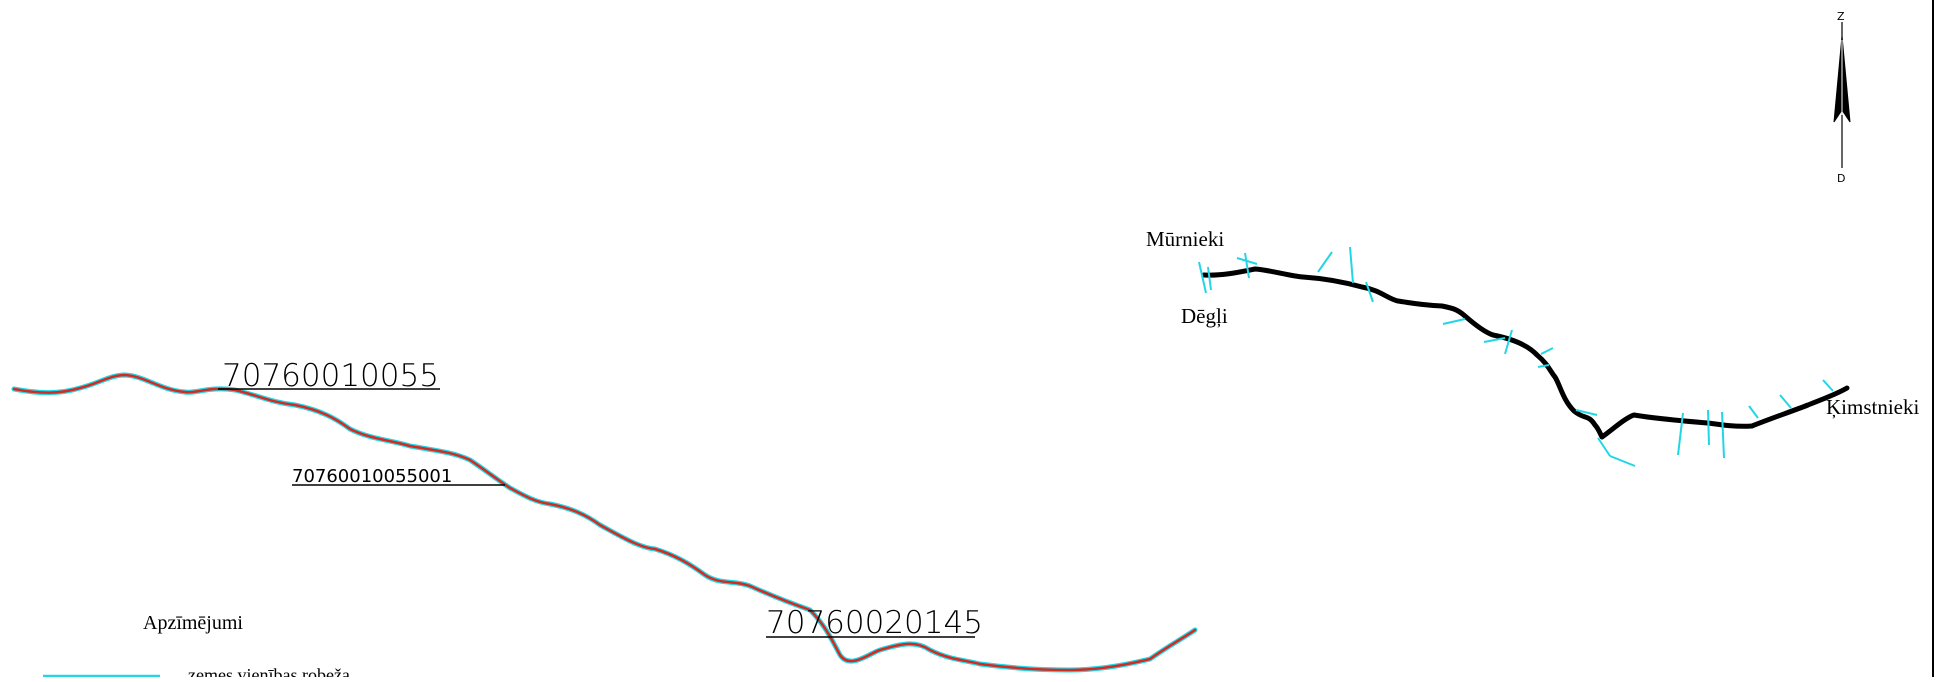  Describe the element at coordinates (1841, 178) in the screenshot. I see `north-arrow-bottom-letter: D` at that location.